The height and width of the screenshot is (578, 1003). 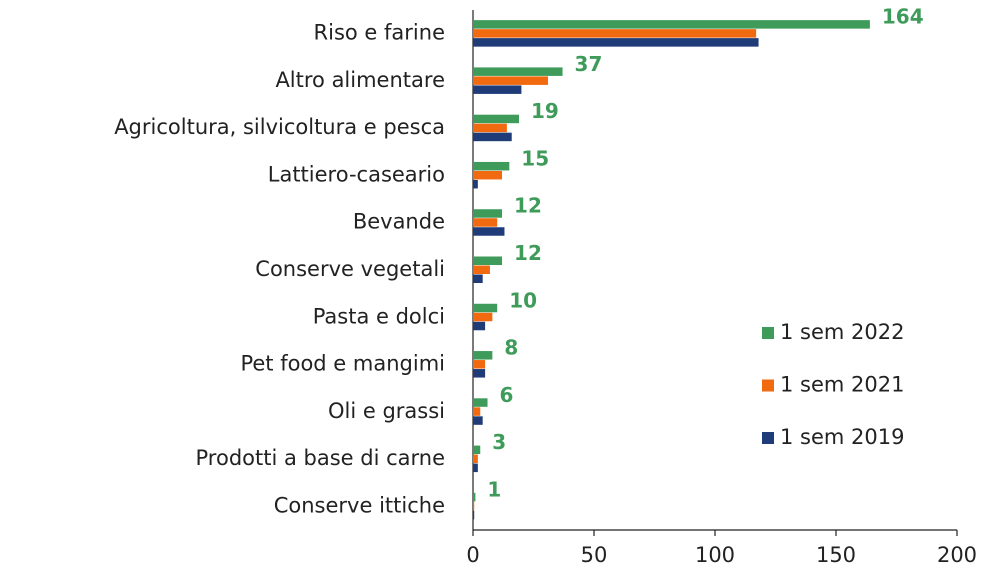 What do you see at coordinates (386, 411) in the screenshot?
I see `category-label: Oli e grassi` at bounding box center [386, 411].